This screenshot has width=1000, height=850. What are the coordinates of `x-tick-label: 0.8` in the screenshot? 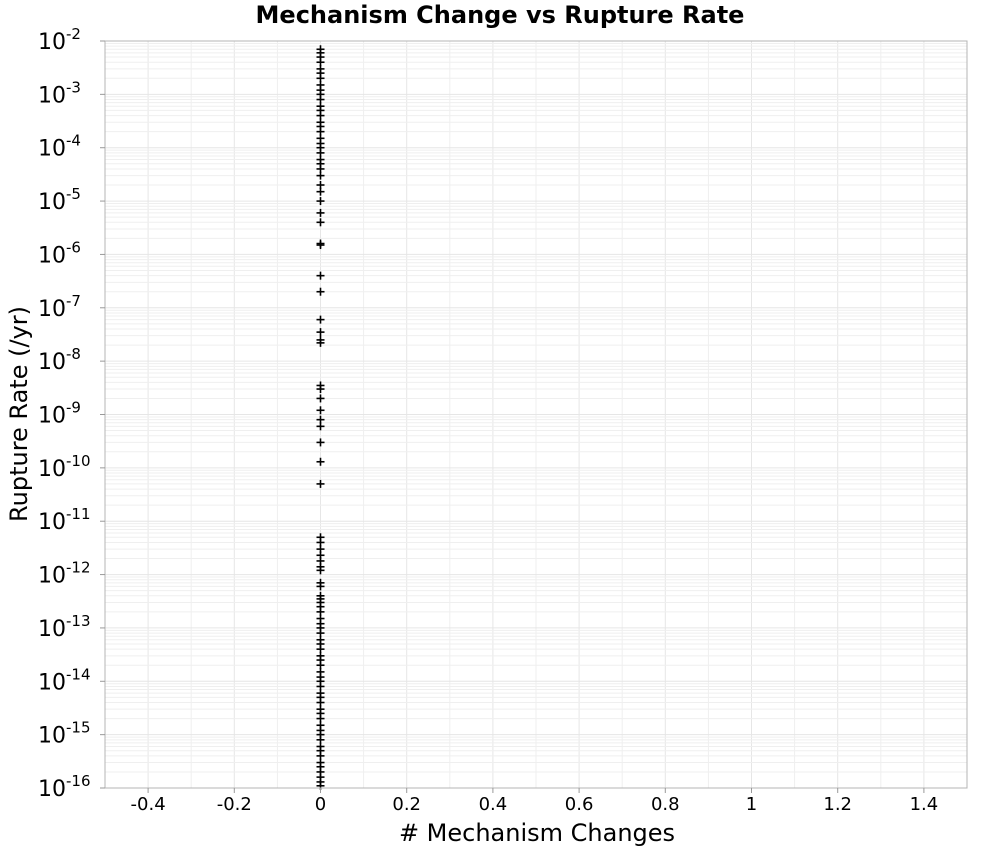 It's located at (665, 804).